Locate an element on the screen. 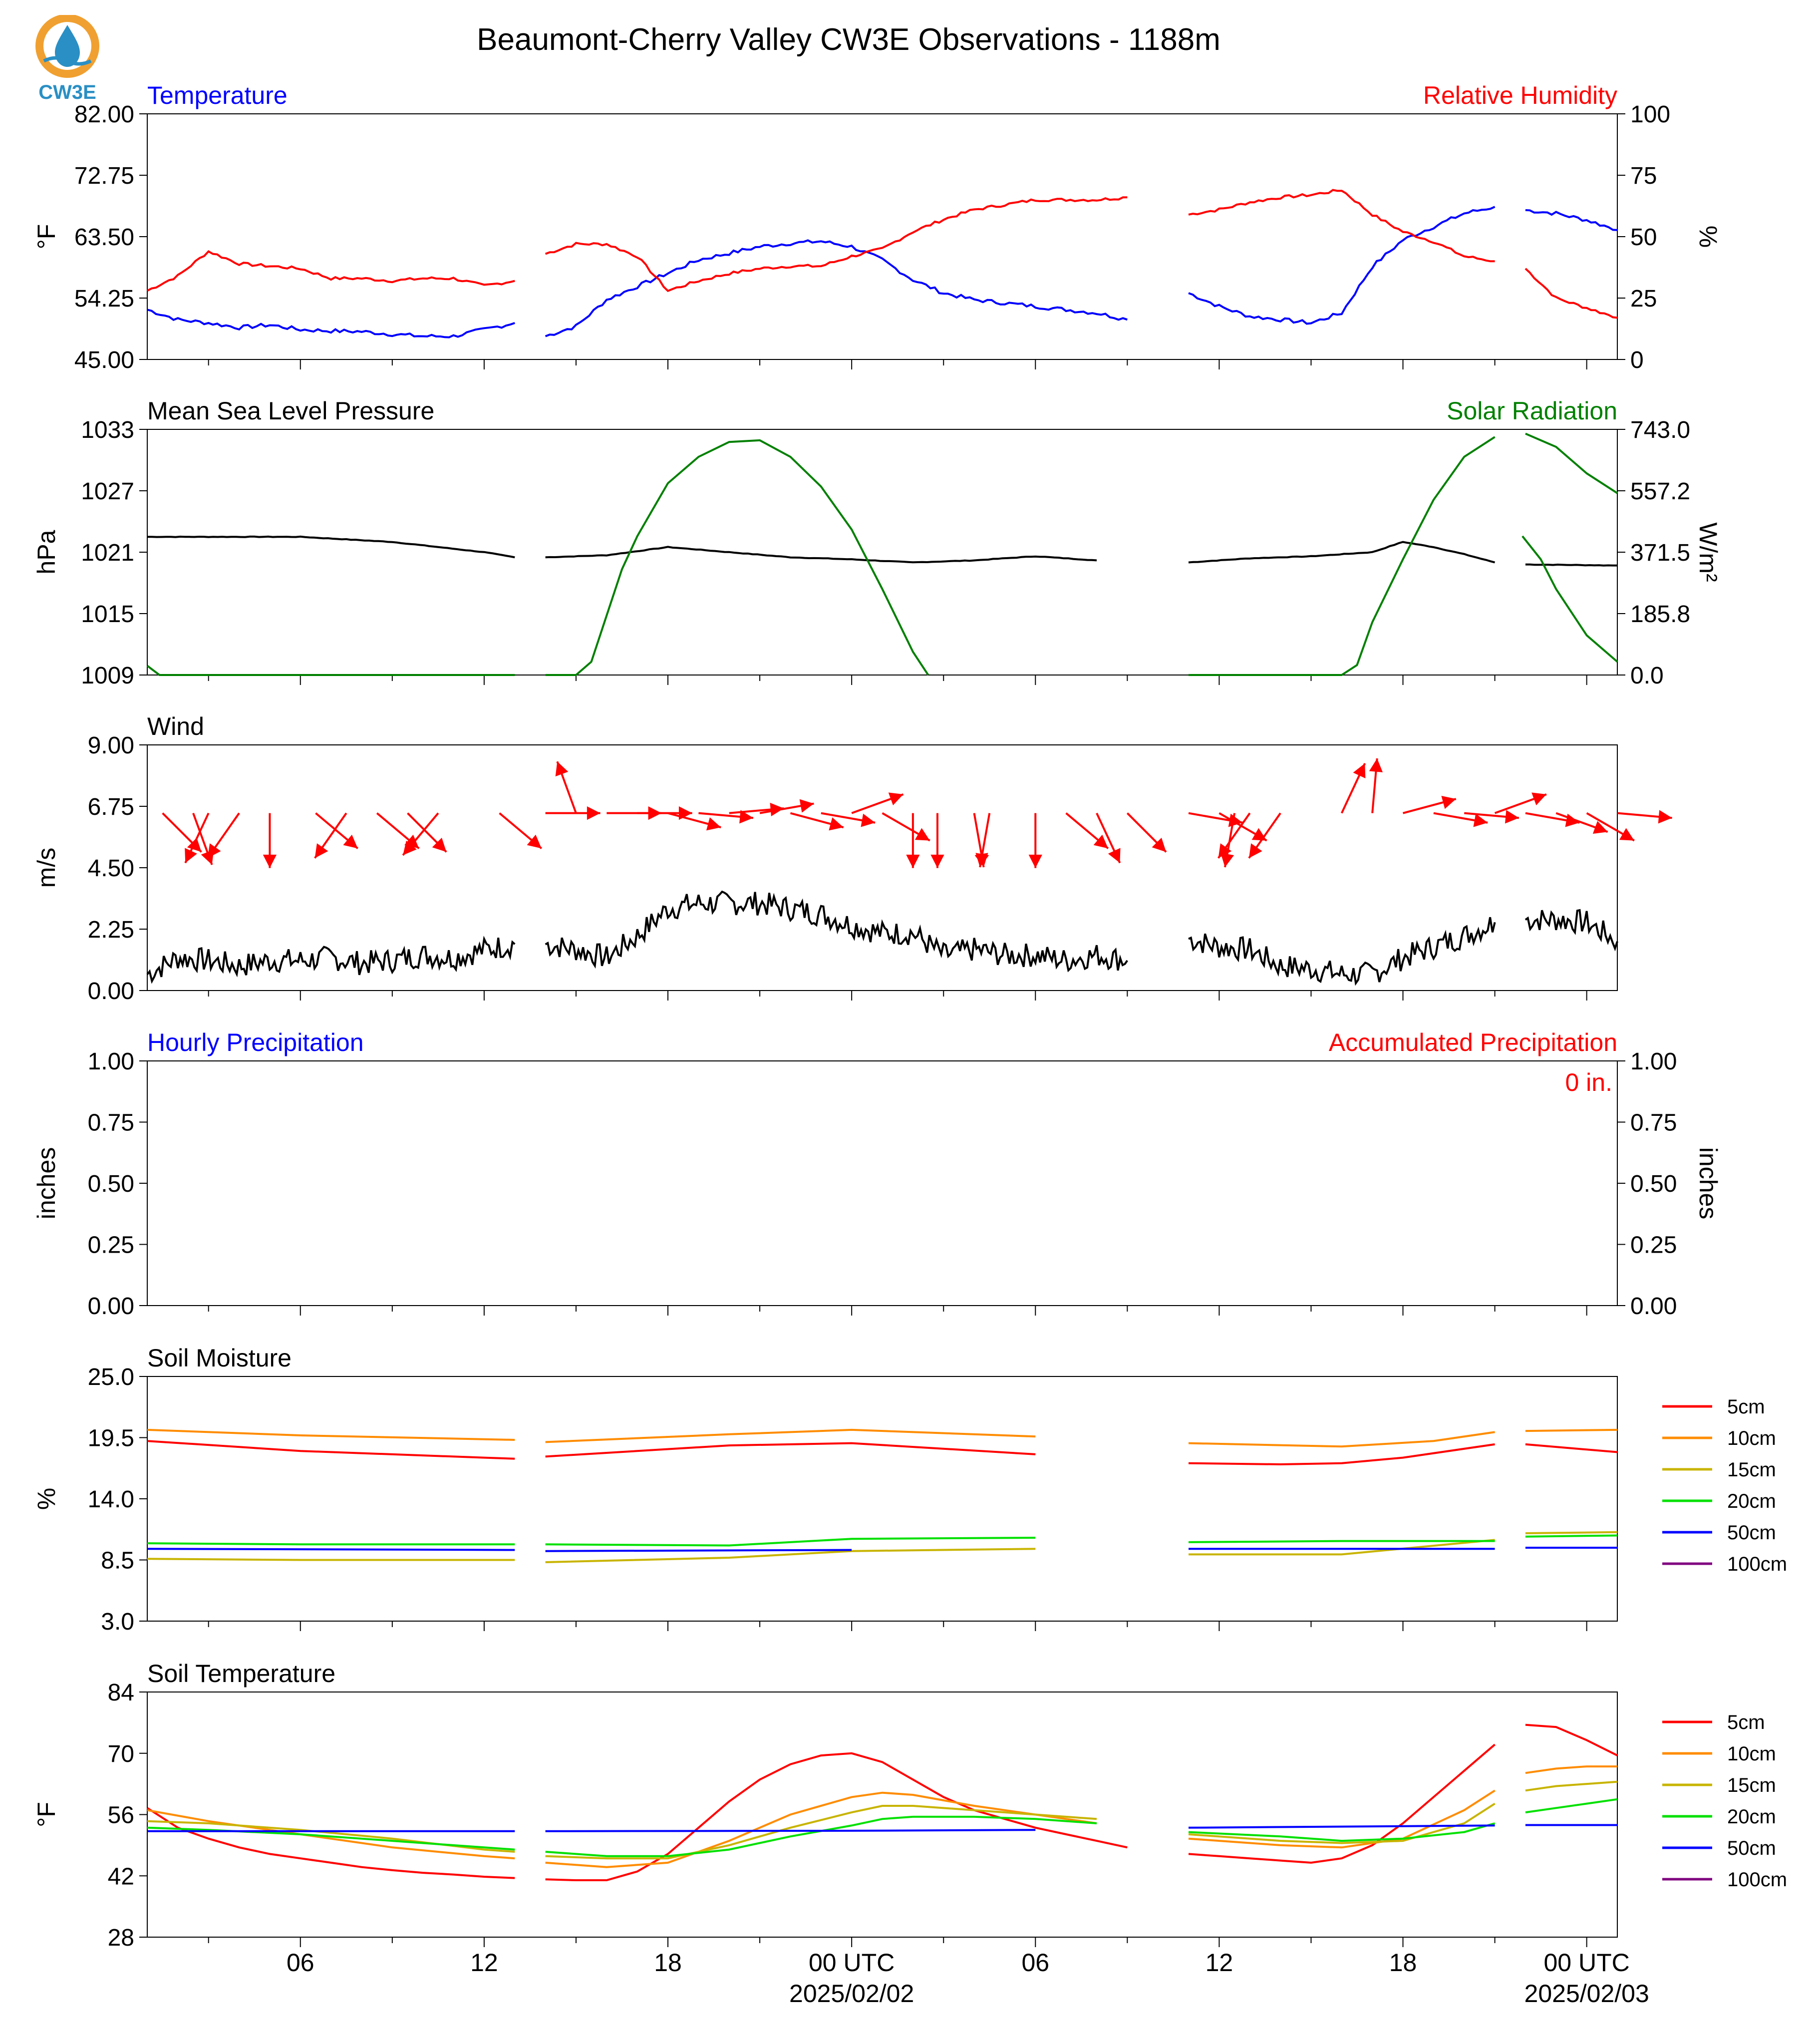 The width and height of the screenshot is (1820, 2031). precip-ytick-label: 0.75 is located at coordinates (111, 1123).